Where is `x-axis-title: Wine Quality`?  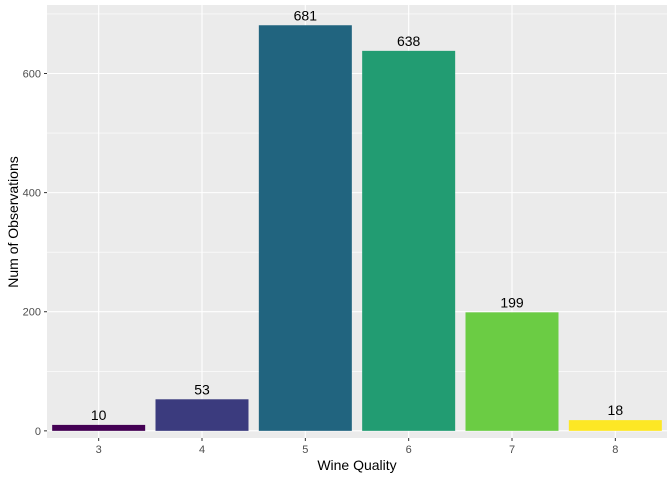
x-axis-title: Wine Quality is located at coordinates (356, 465).